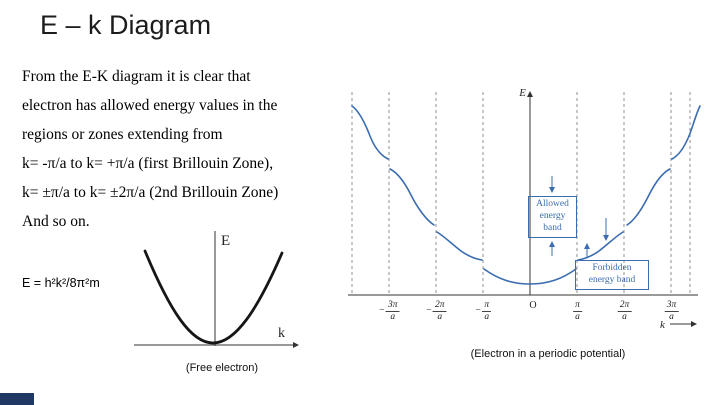  Describe the element at coordinates (213, 297) in the screenshot. I see `free-electron-parabola` at that location.